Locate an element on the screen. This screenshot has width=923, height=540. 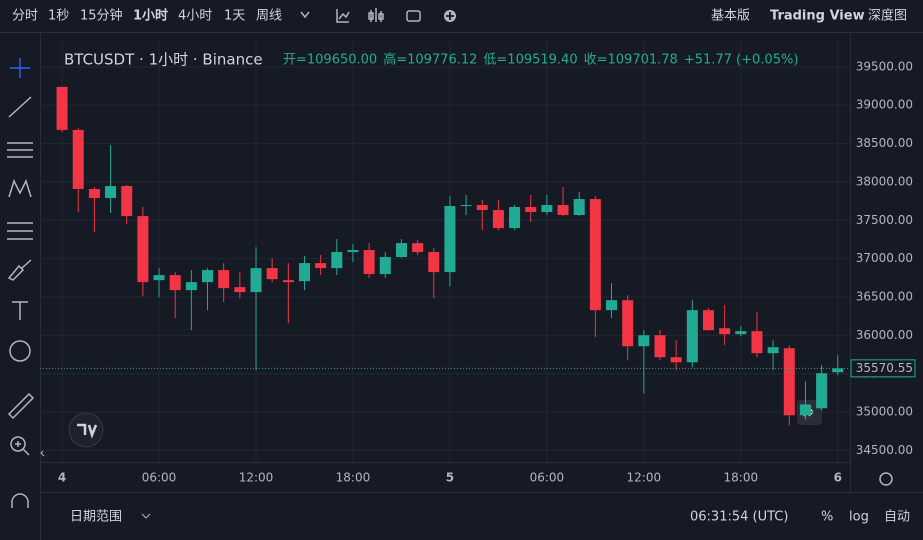
zoom-handle is located at coordinates (22, 448).